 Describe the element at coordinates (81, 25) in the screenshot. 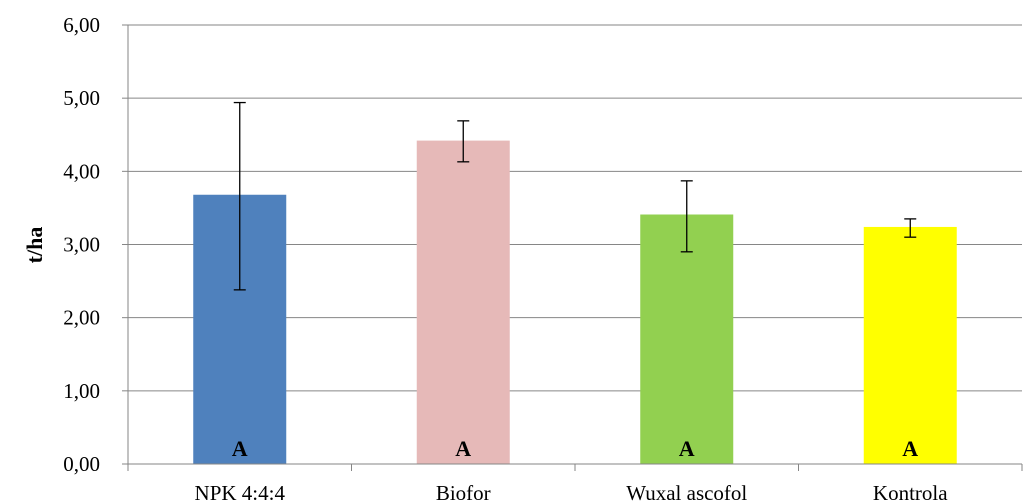

I see `y-tick-label: 6,00` at that location.